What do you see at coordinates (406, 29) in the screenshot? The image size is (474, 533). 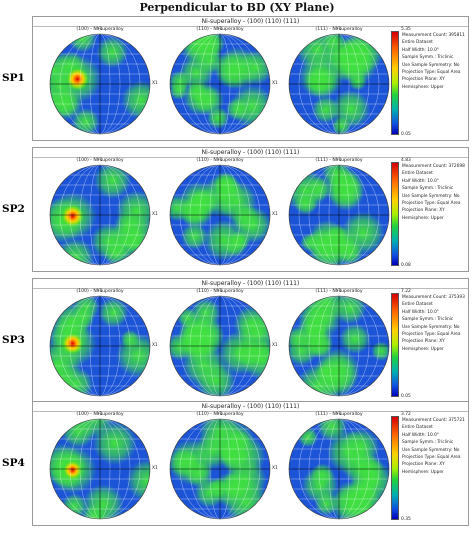 I see `colorbar-max-label: 5.35` at bounding box center [406, 29].